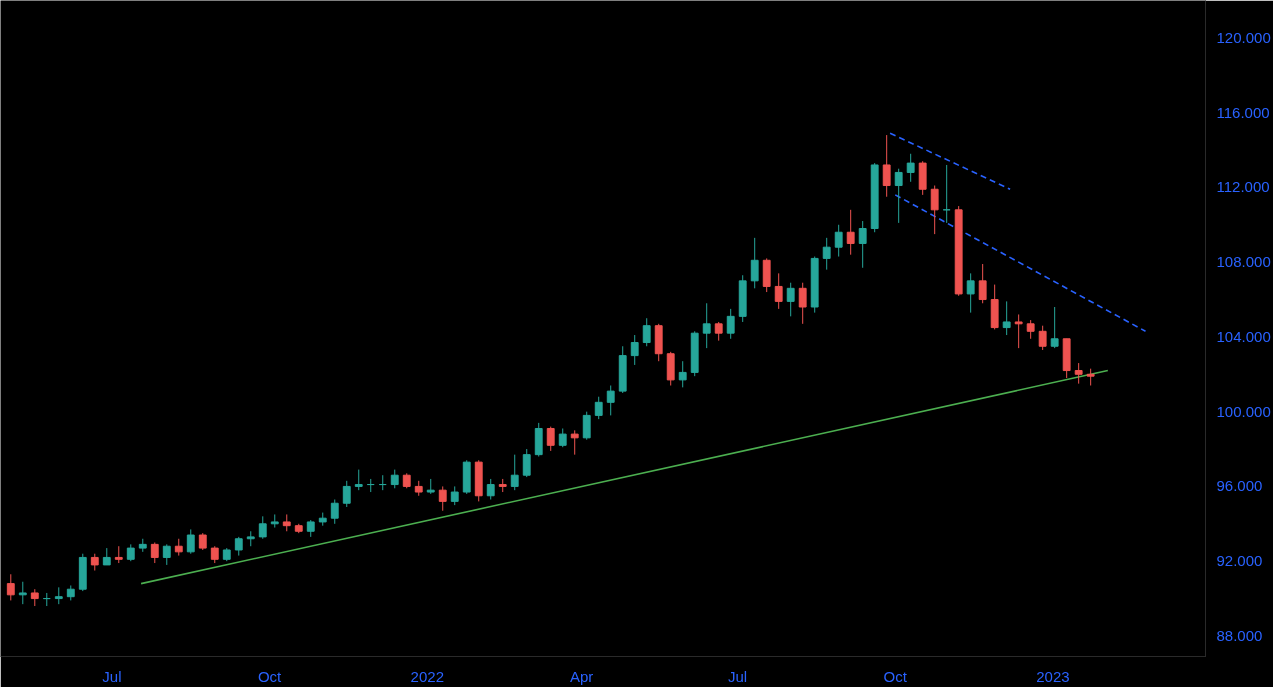  What do you see at coordinates (1243, 112) in the screenshot?
I see `y-tick-label: 116.000` at bounding box center [1243, 112].